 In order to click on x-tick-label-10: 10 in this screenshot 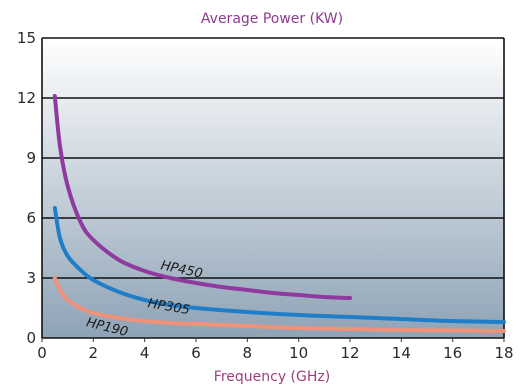, I will do `click(298, 353)`.